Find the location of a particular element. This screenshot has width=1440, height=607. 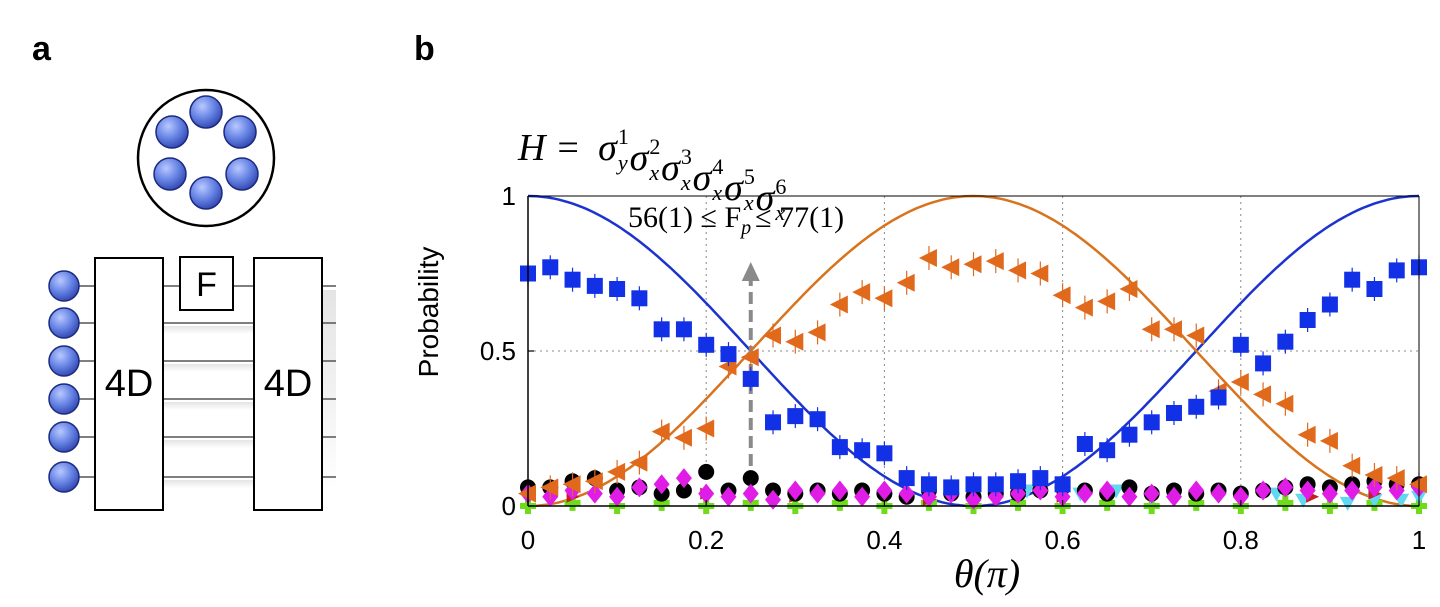

x-tick-label: 1 is located at coordinates (1419, 540).